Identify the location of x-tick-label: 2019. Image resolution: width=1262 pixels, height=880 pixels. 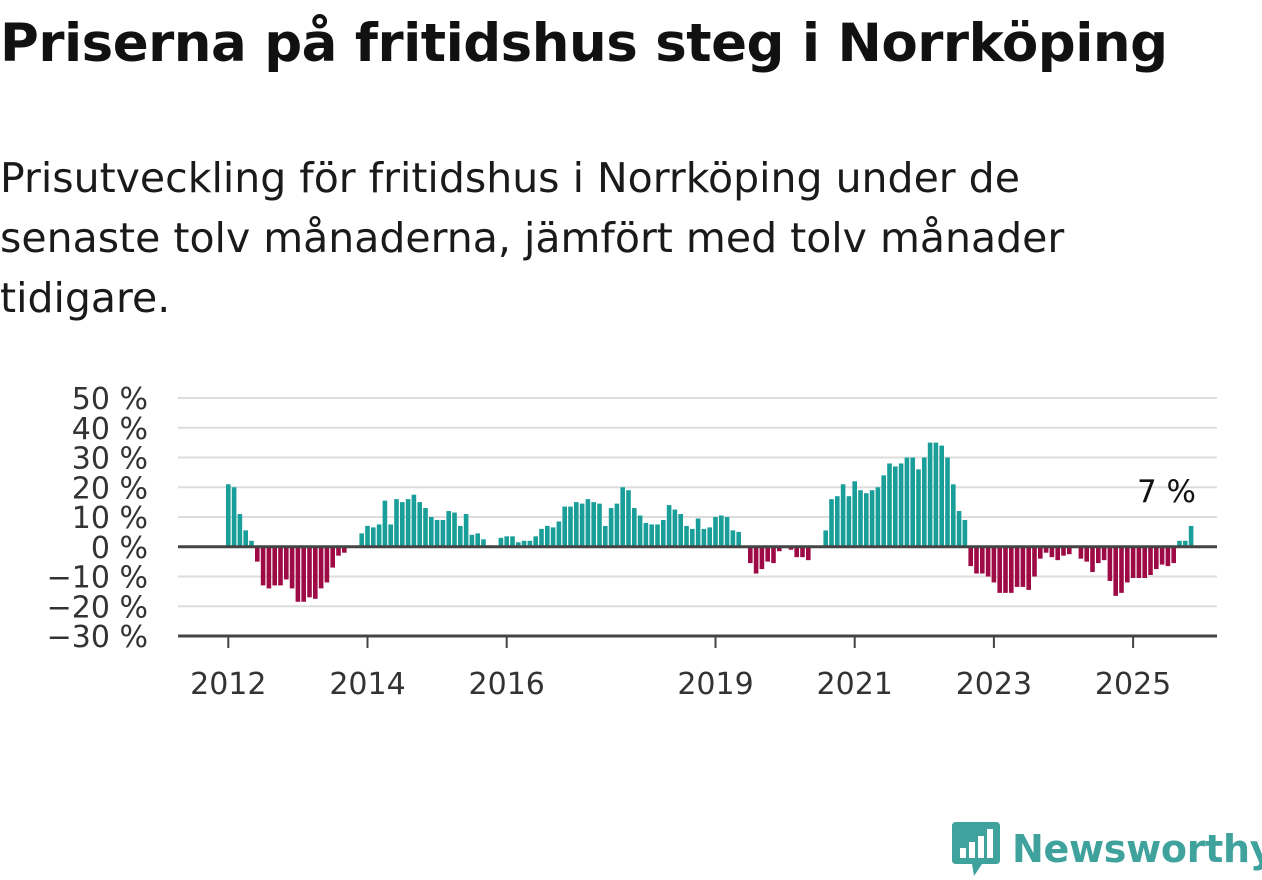
(715, 683).